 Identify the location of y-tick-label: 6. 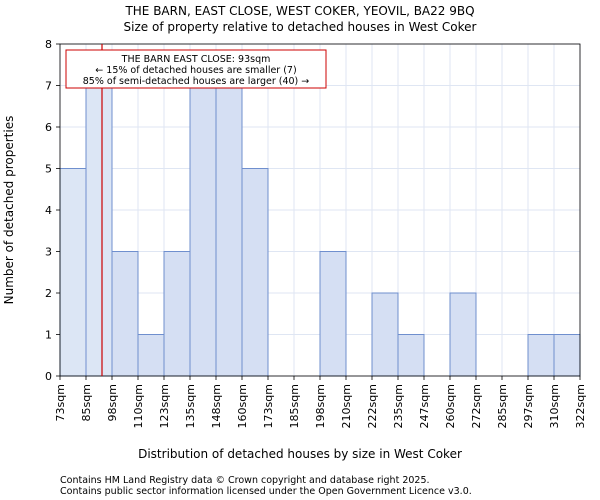
(48, 127).